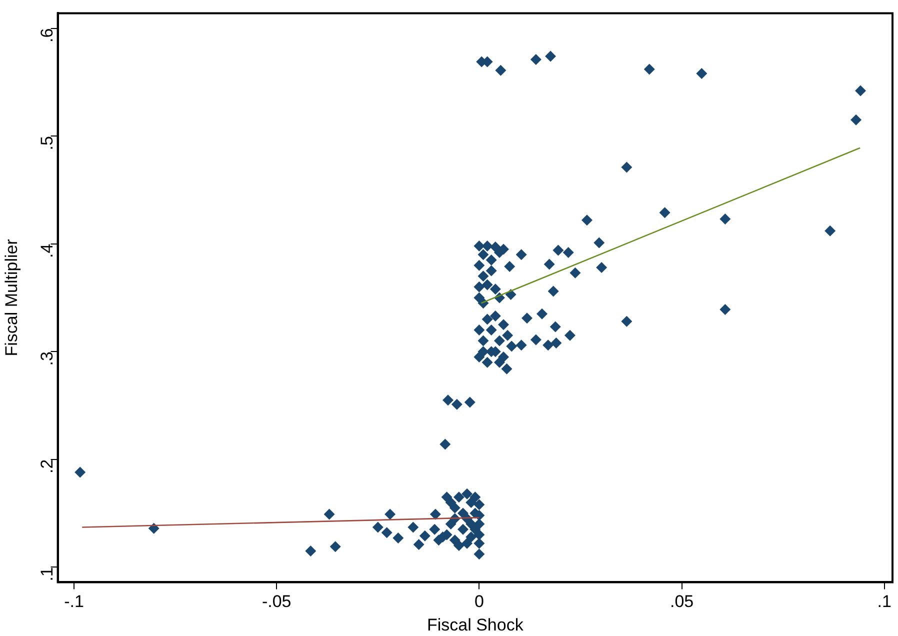 The height and width of the screenshot is (636, 898). Describe the element at coordinates (74, 602) in the screenshot. I see `x-tick-label: -.1` at that location.